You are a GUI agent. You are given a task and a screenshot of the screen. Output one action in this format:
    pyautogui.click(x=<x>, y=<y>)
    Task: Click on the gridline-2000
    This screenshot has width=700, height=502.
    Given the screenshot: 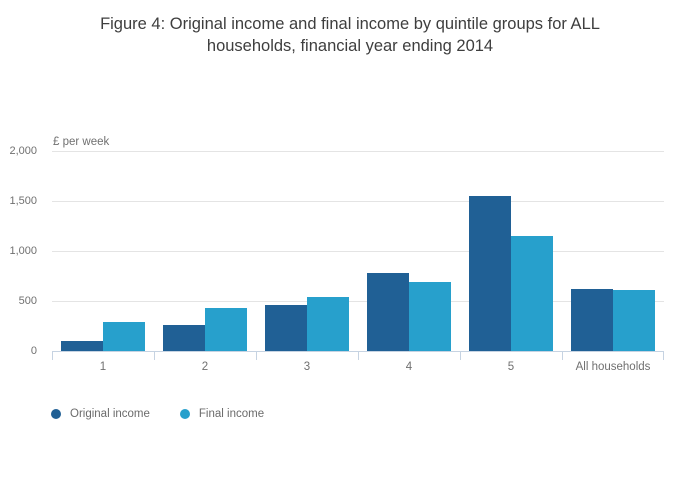 What is the action you would take?
    pyautogui.click(x=358, y=151)
    